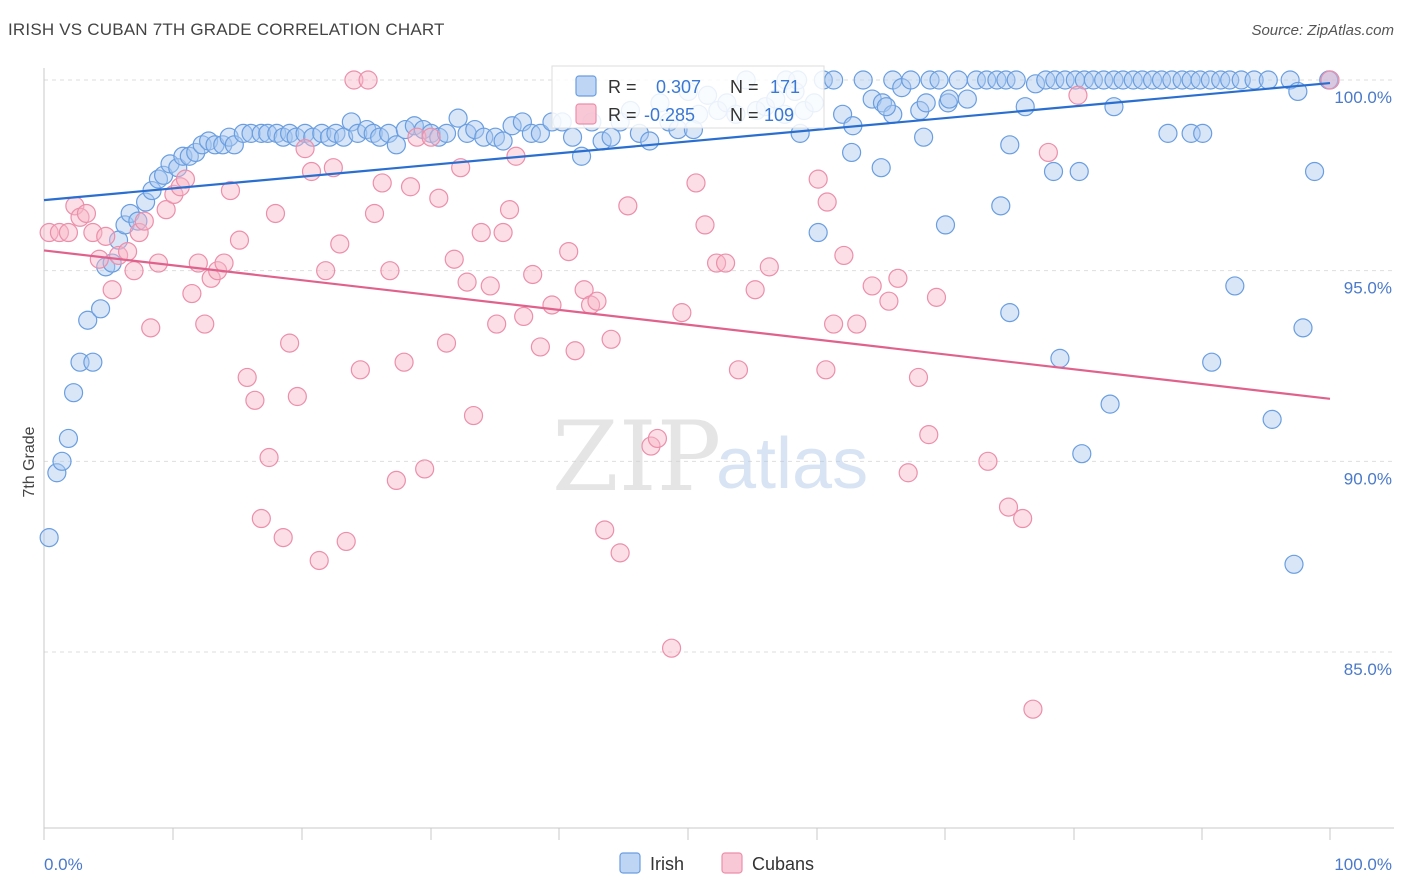 This screenshot has height=892, width=1406. Describe the element at coordinates (1368, 669) in the screenshot. I see `y-tick-label: 85.0%` at that location.